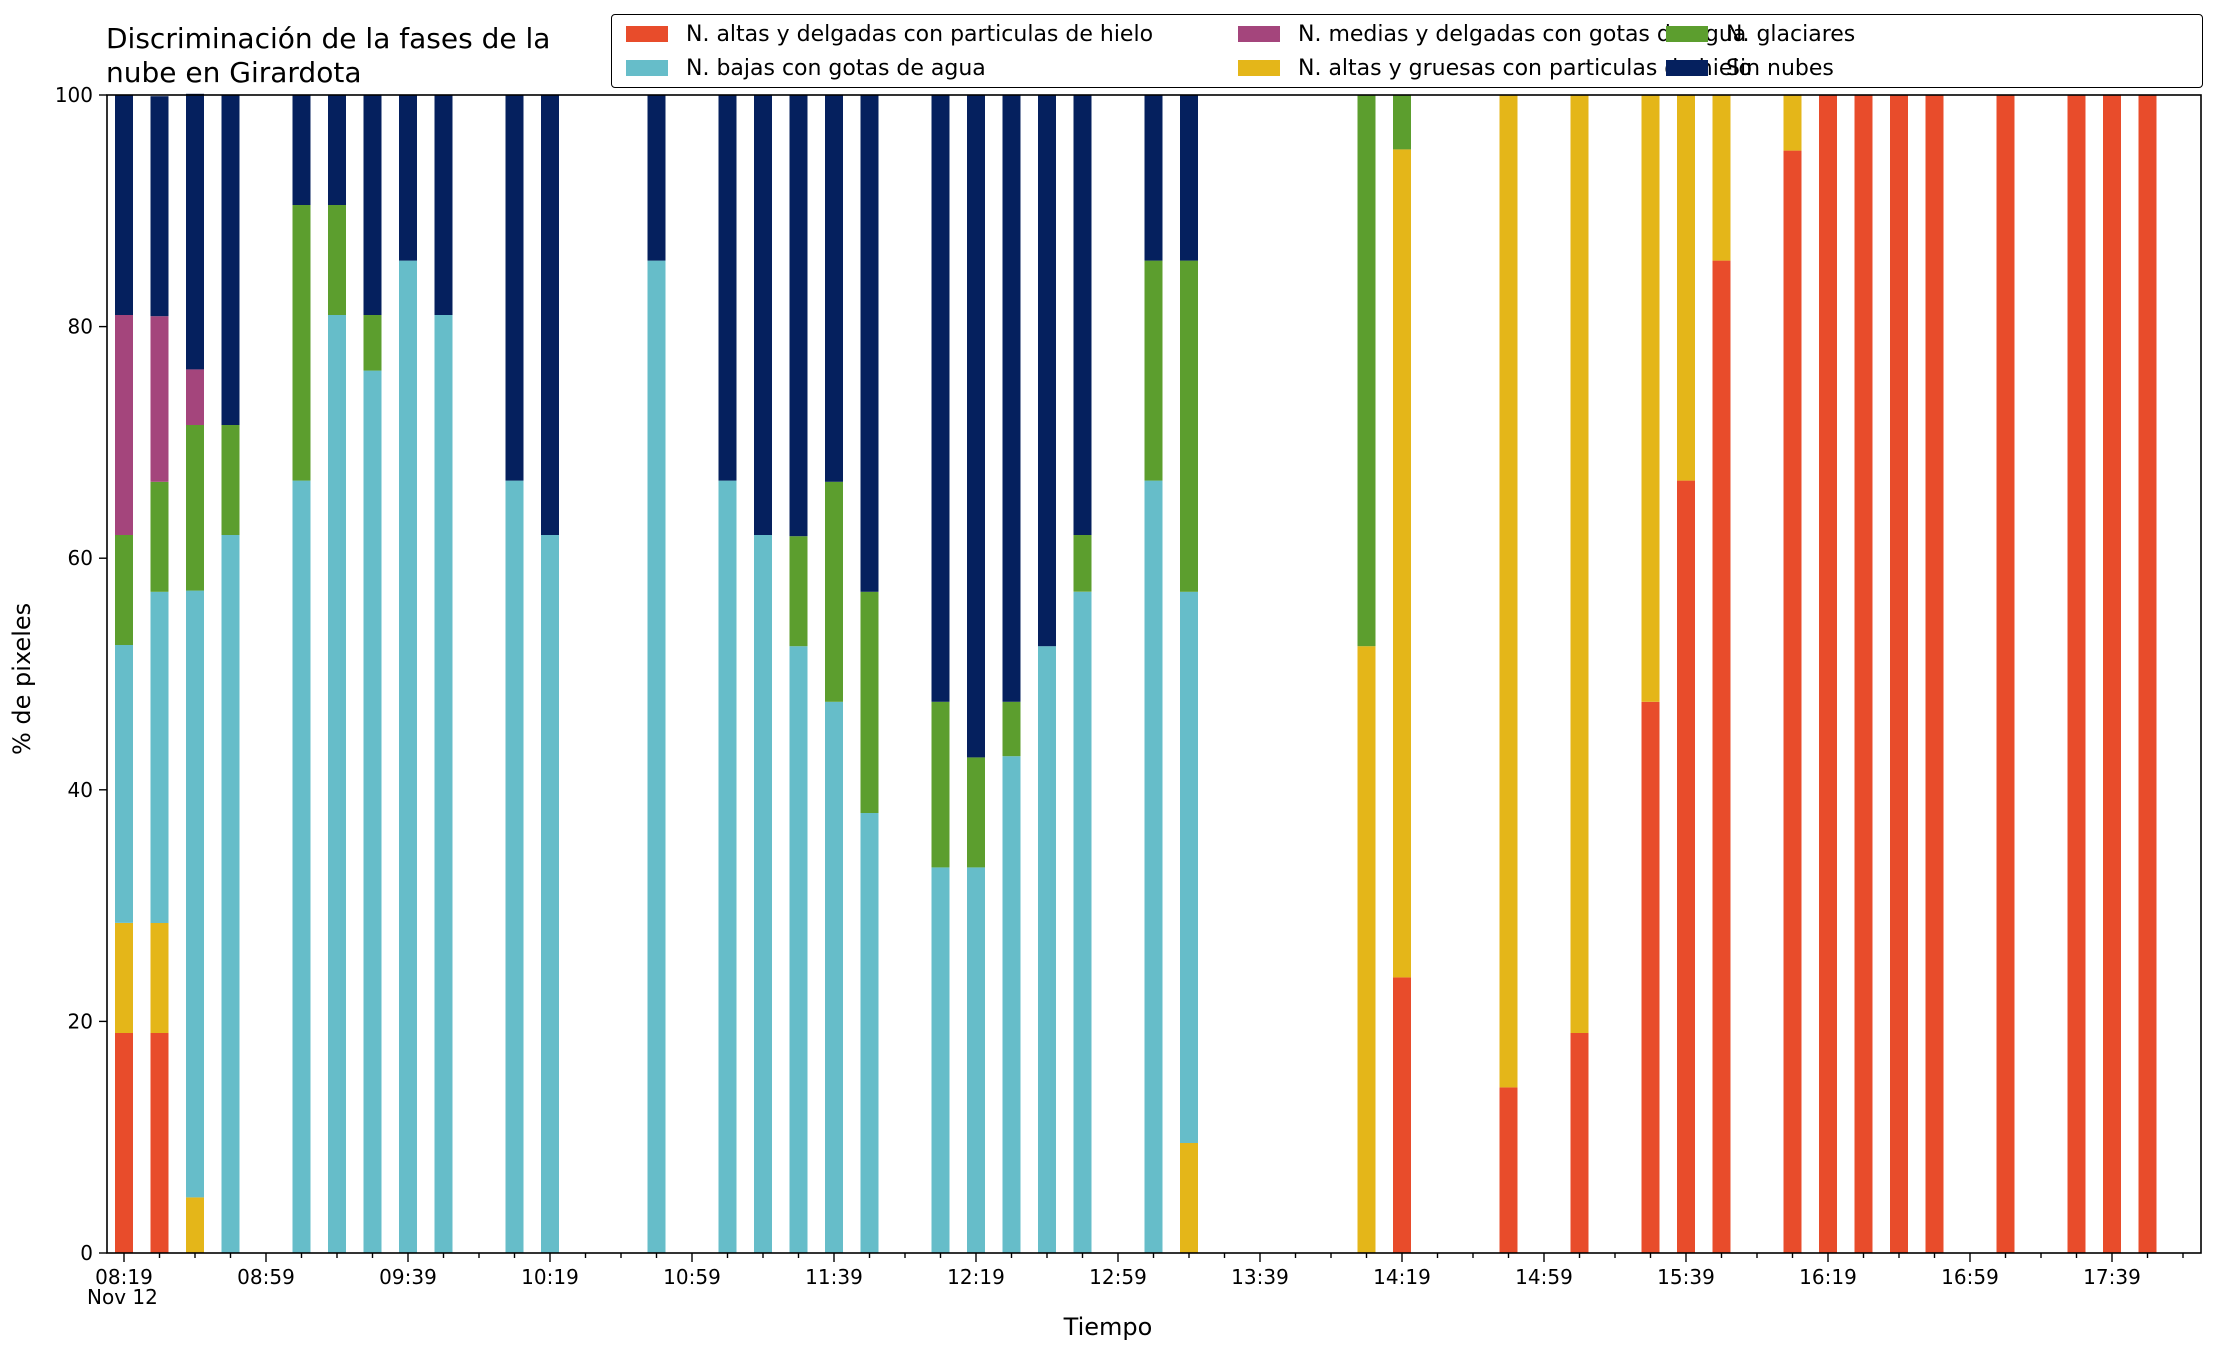 The image size is (2216, 1355). What do you see at coordinates (1189, 426) in the screenshot?
I see `bar-segment-1049-s3` at bounding box center [1189, 426].